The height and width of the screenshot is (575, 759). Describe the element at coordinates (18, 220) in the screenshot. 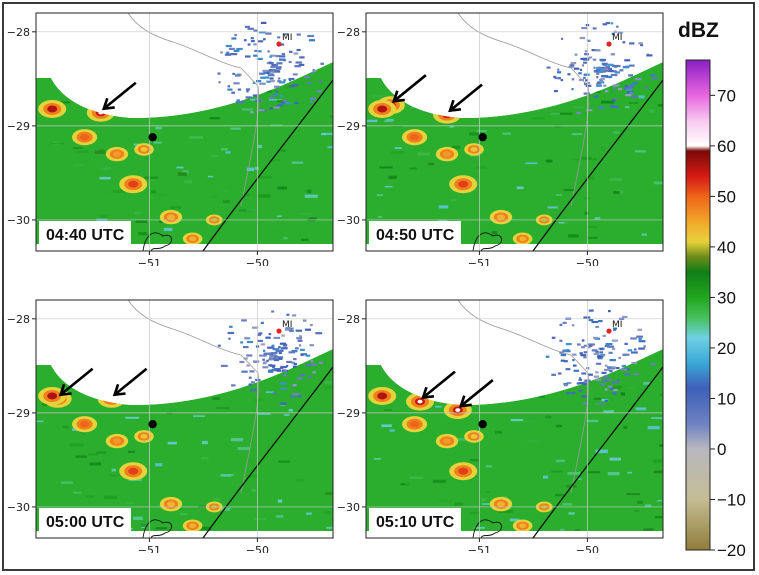

I see `y-tick-label: −30` at that location.